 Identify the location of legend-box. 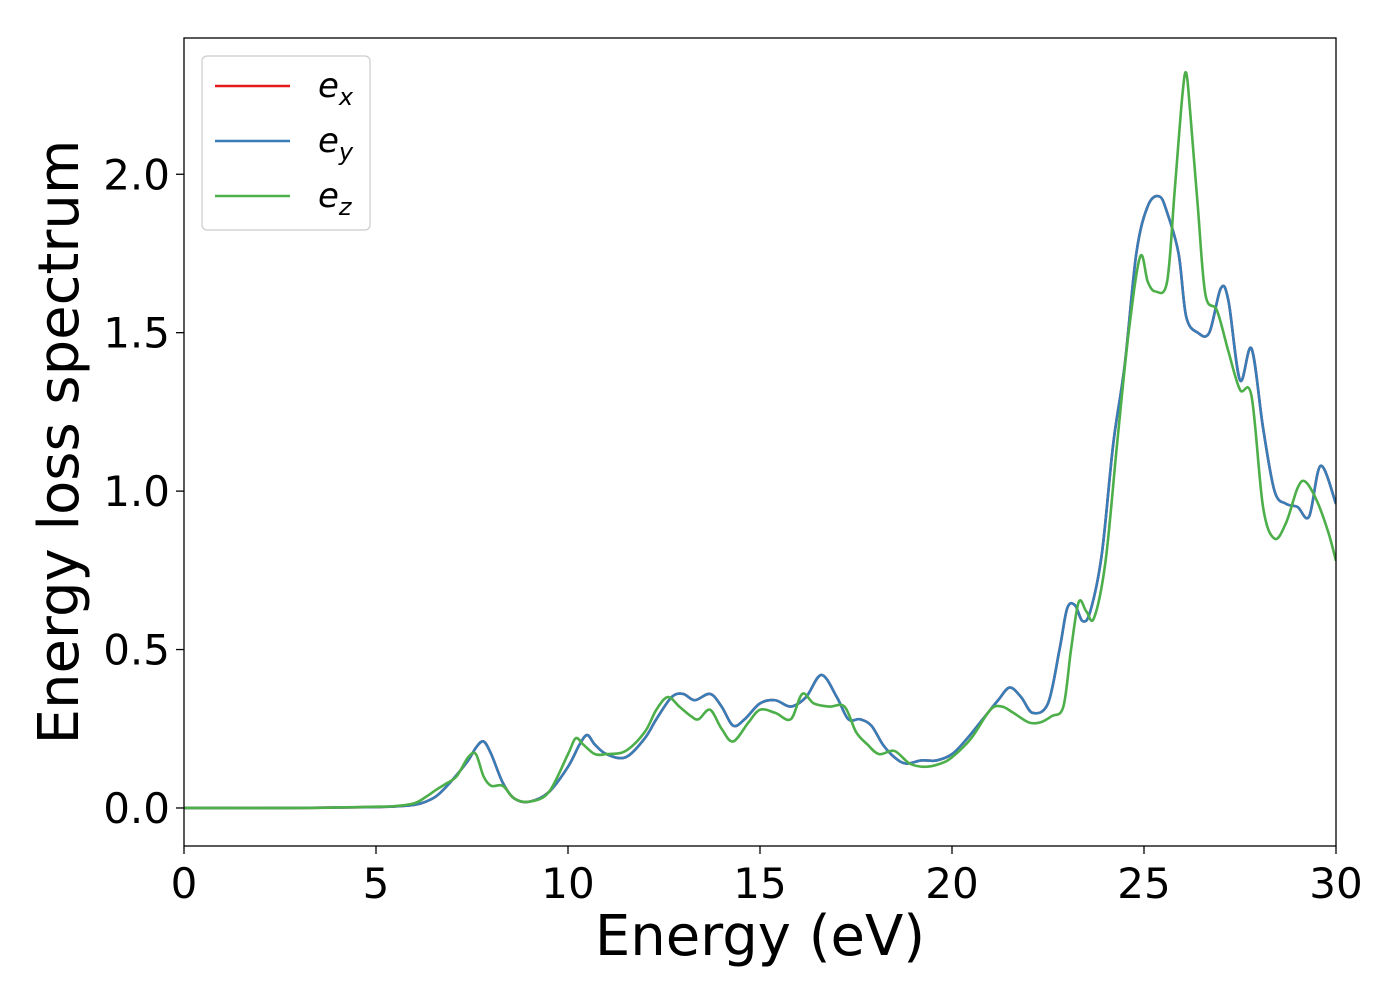
(286, 143).